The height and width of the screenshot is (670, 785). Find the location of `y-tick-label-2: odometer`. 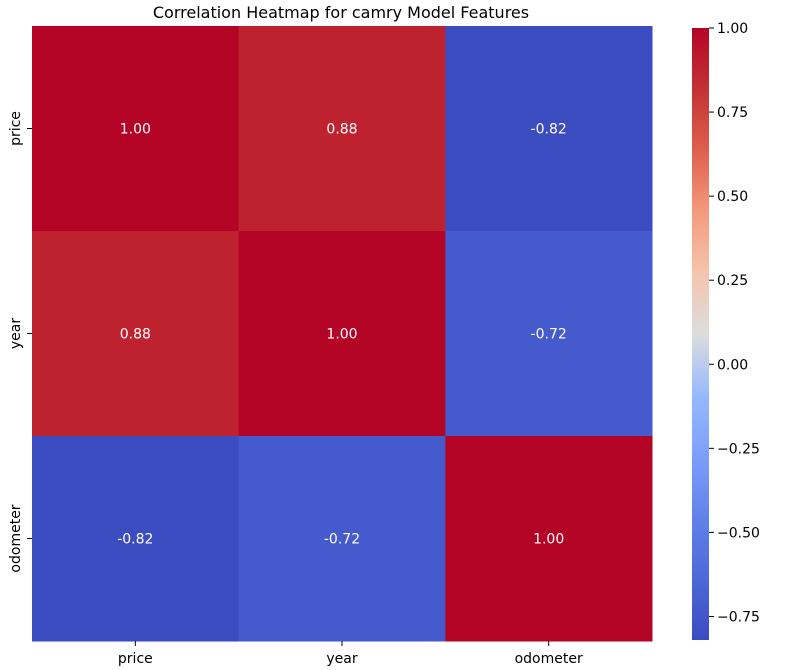

y-tick-label-2: odometer is located at coordinates (16, 538).